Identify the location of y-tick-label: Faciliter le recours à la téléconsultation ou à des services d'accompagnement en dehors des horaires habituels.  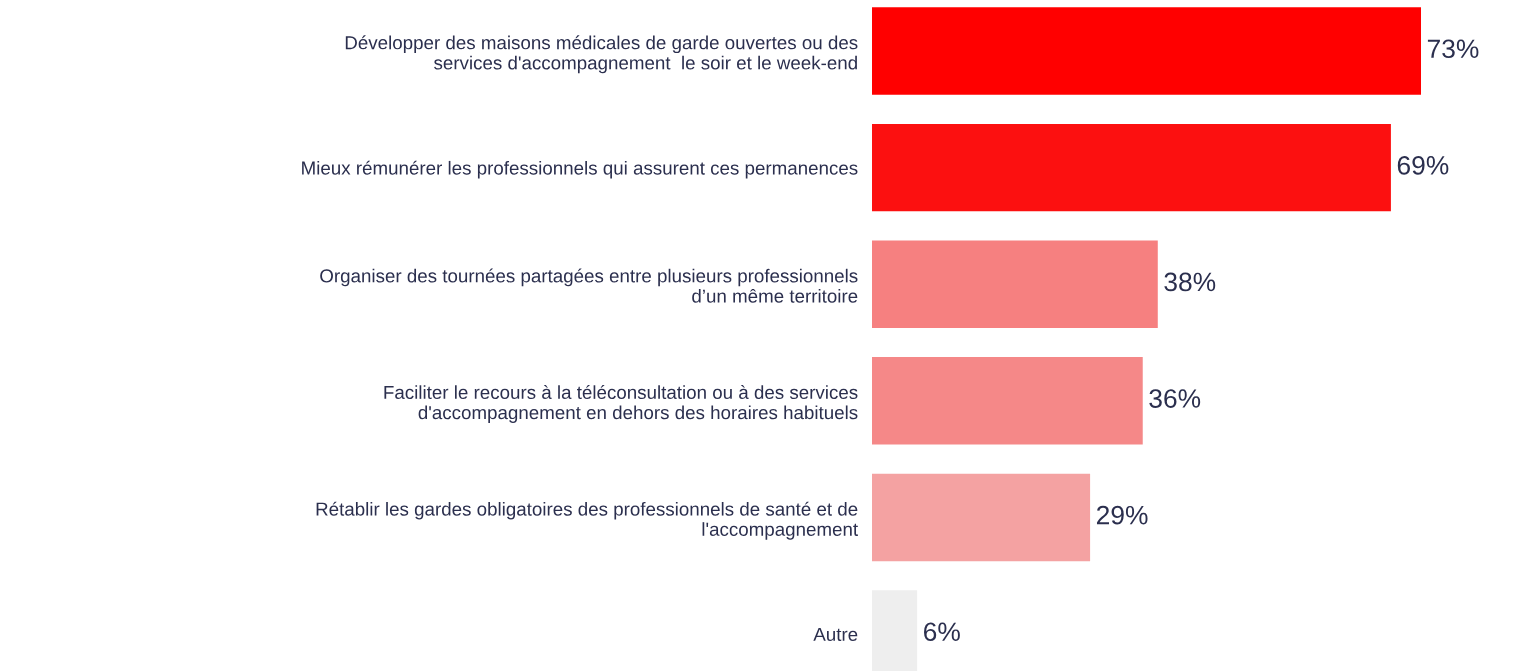
(621, 404).